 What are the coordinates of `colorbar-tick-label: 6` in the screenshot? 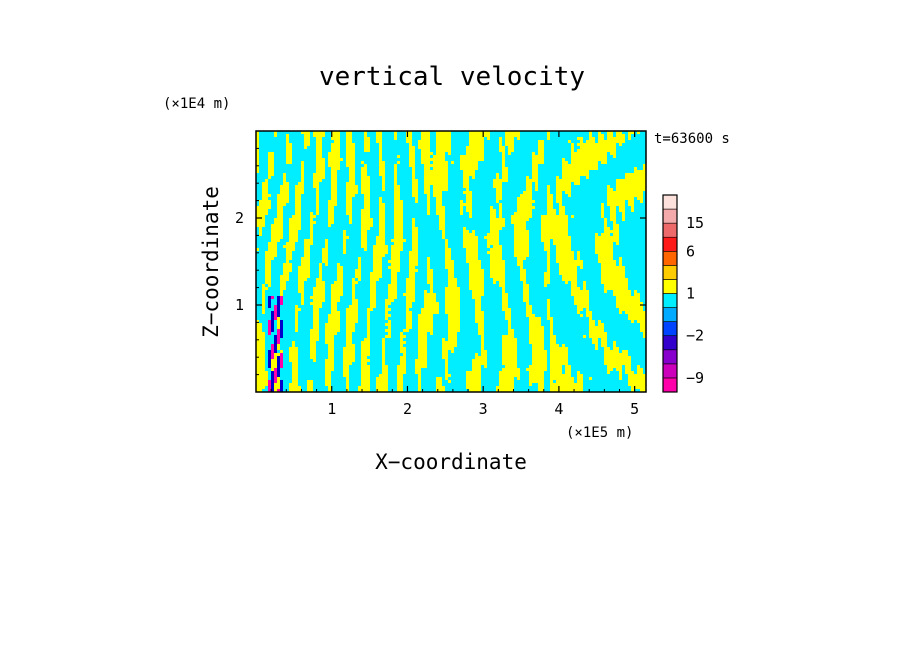 It's located at (690, 251).